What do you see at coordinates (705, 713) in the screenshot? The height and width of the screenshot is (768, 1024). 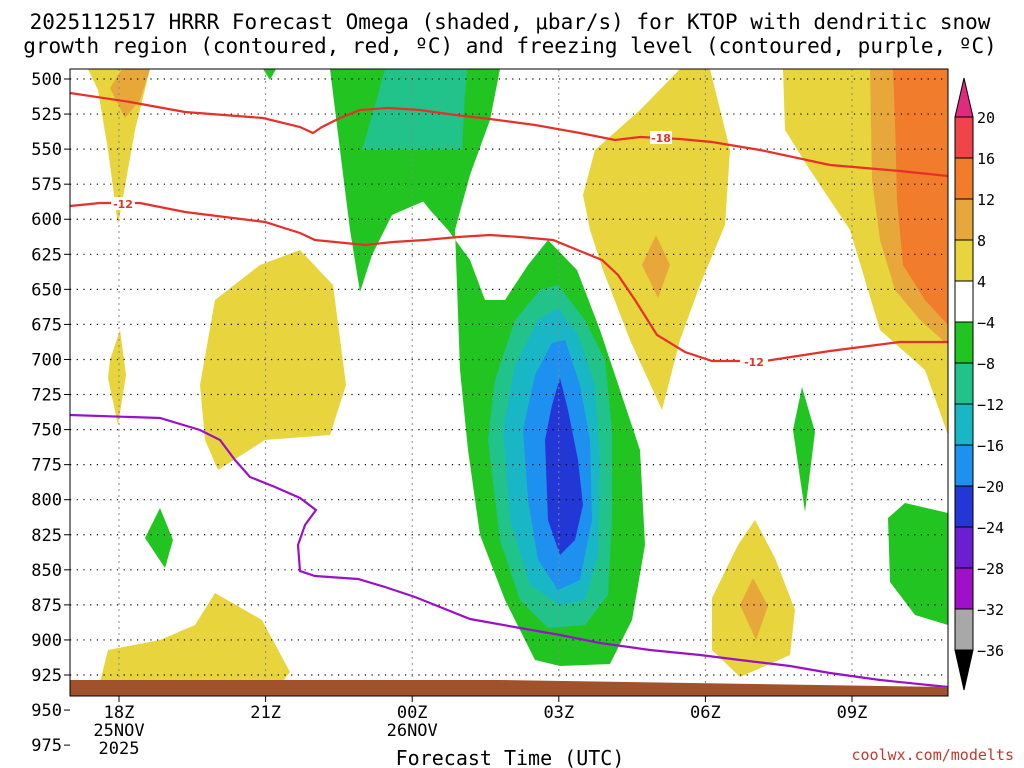 I see `x-tick-label: 06Z` at bounding box center [705, 713].